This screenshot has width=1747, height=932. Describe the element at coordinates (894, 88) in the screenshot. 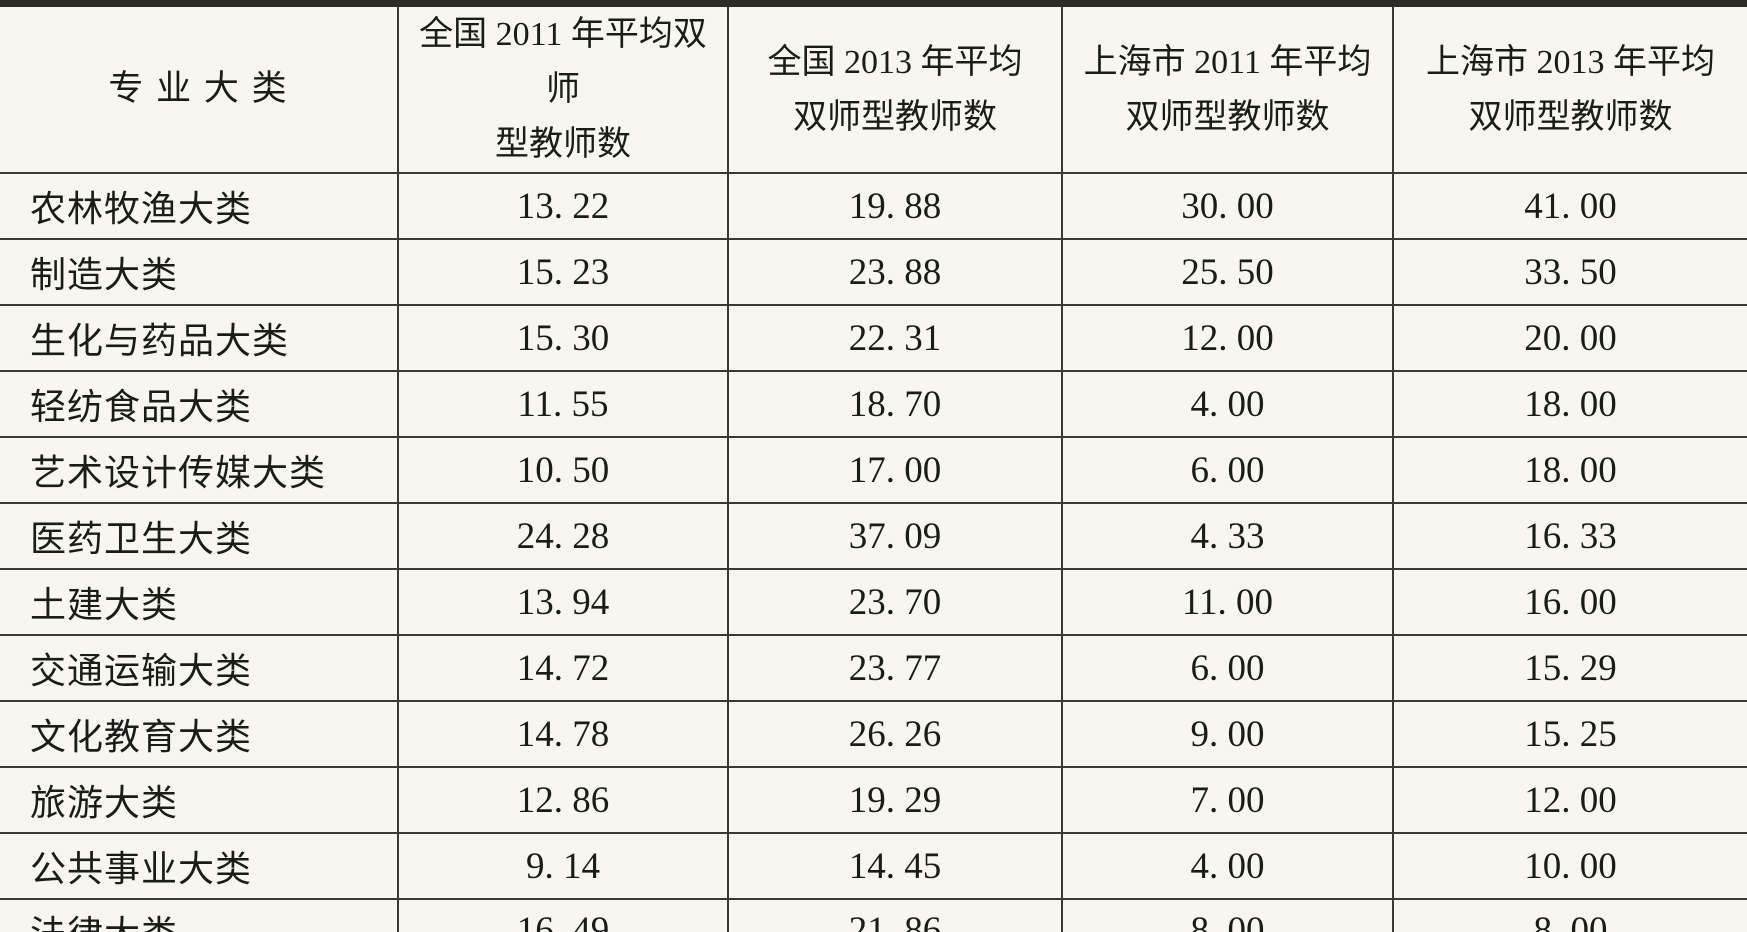

I see `header-national-2013: 全国 2013 年平均 双师型教师数` at that location.